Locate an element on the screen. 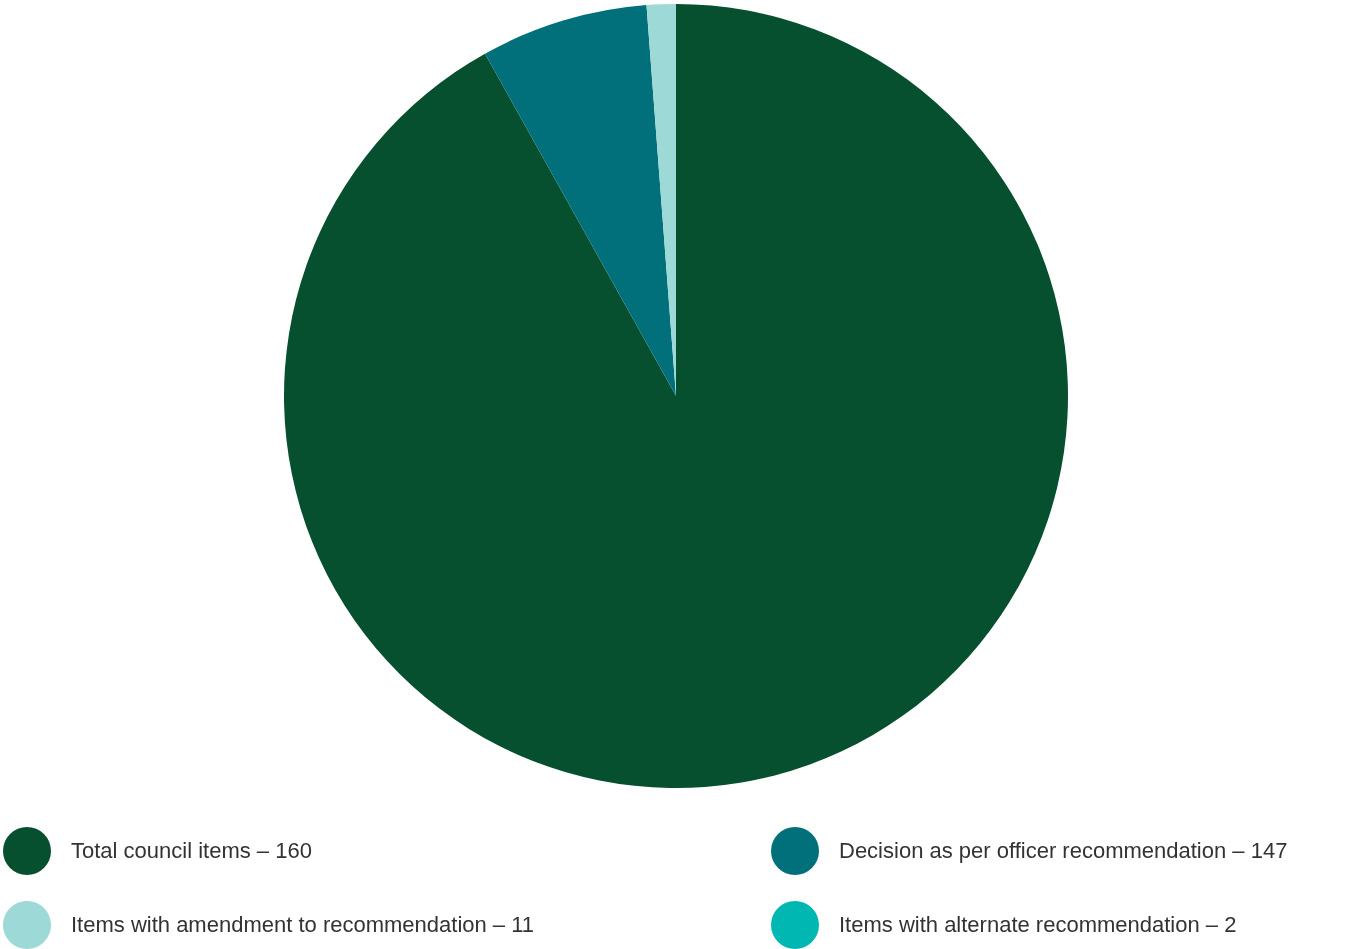 This screenshot has height=949, width=1367. legend-label: Items with alternate recommendation – 2 is located at coordinates (1038, 925).